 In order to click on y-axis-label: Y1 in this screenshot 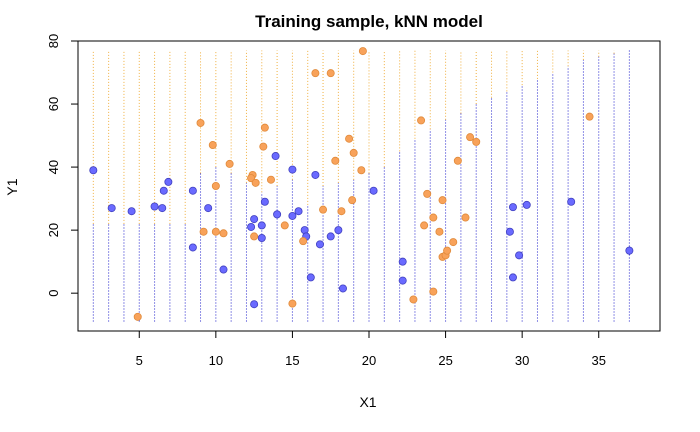, I will do `click(12, 186)`.